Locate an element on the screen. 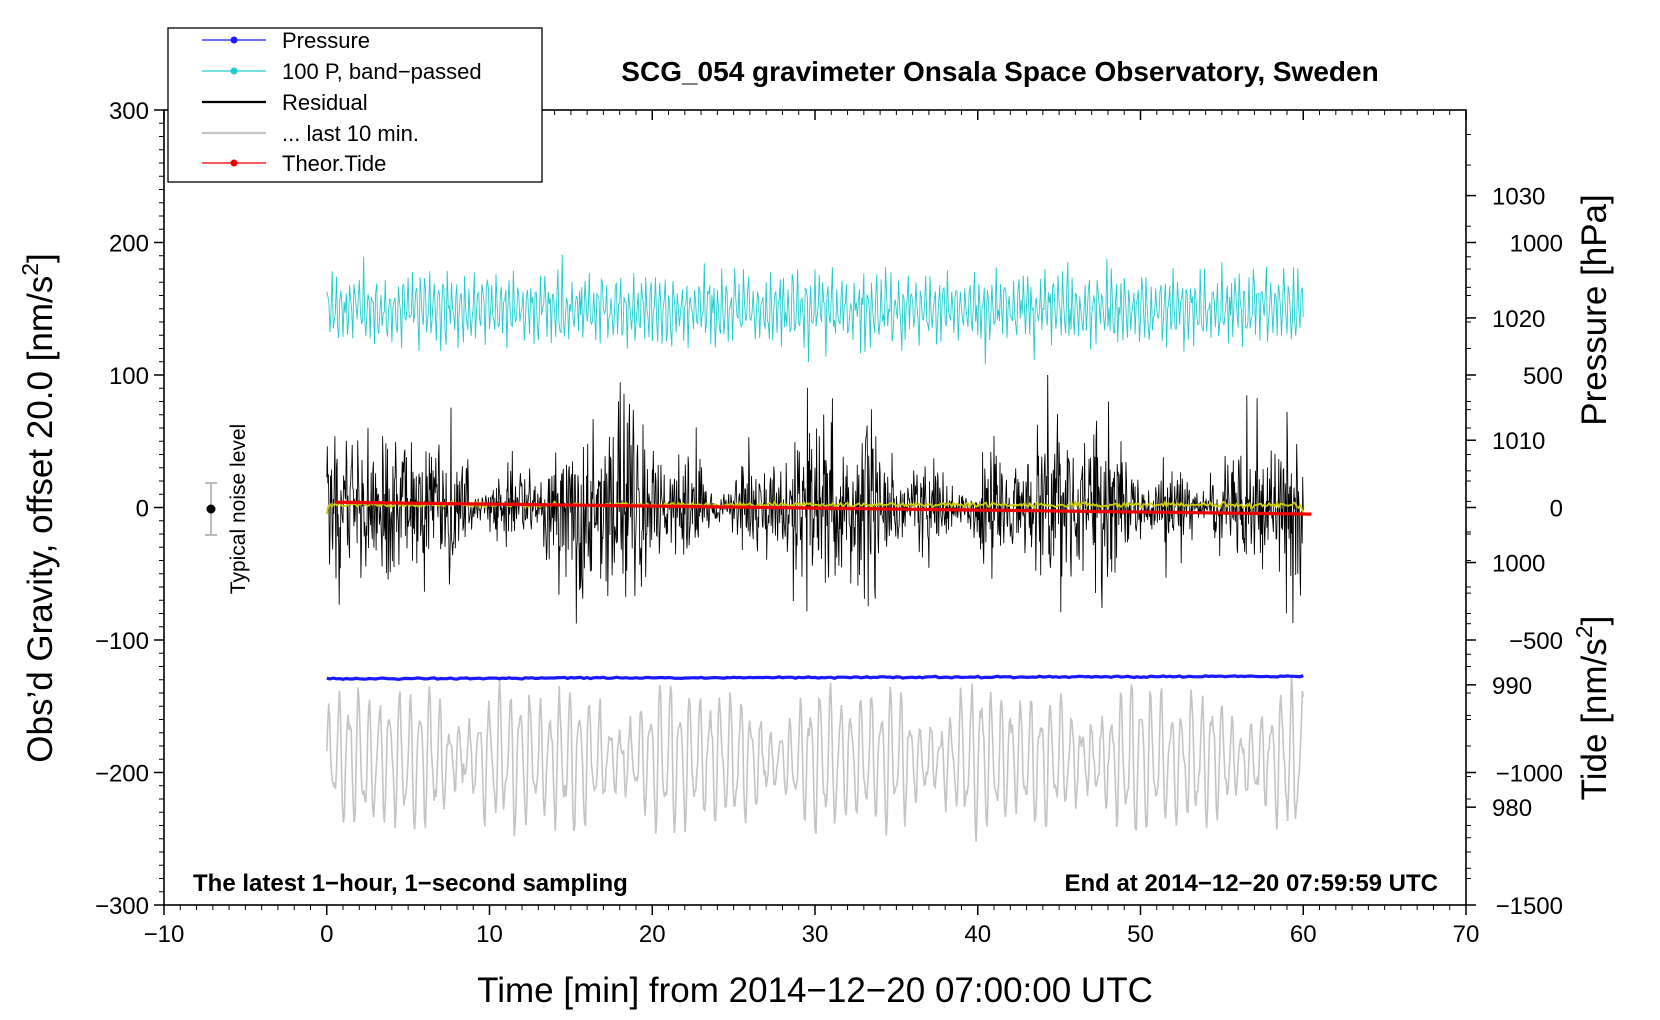  y-axis-label-left-sup: 2 is located at coordinates (30, 269).